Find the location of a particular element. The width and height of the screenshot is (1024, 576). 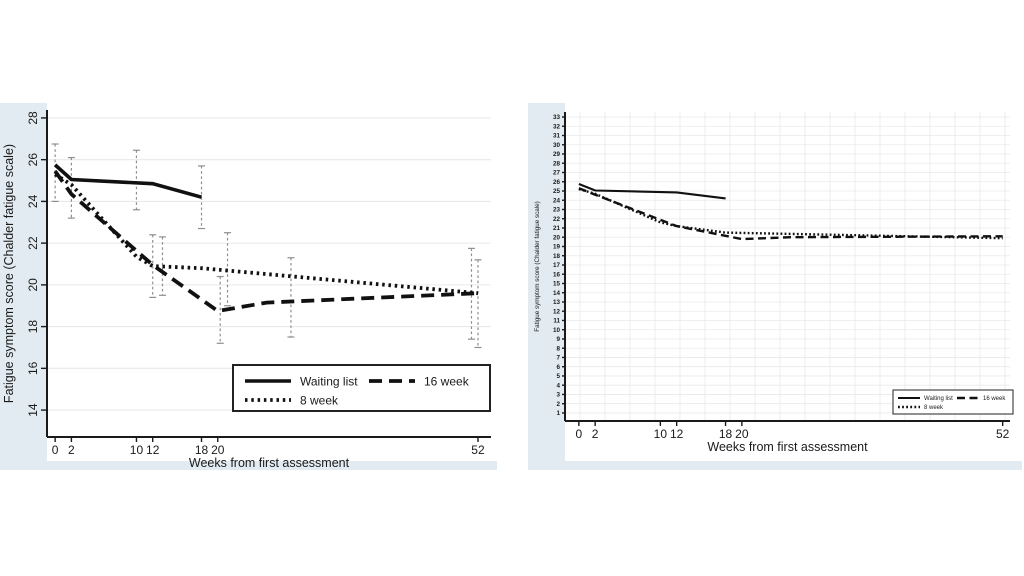

y-tick-label: 13 is located at coordinates (557, 302).